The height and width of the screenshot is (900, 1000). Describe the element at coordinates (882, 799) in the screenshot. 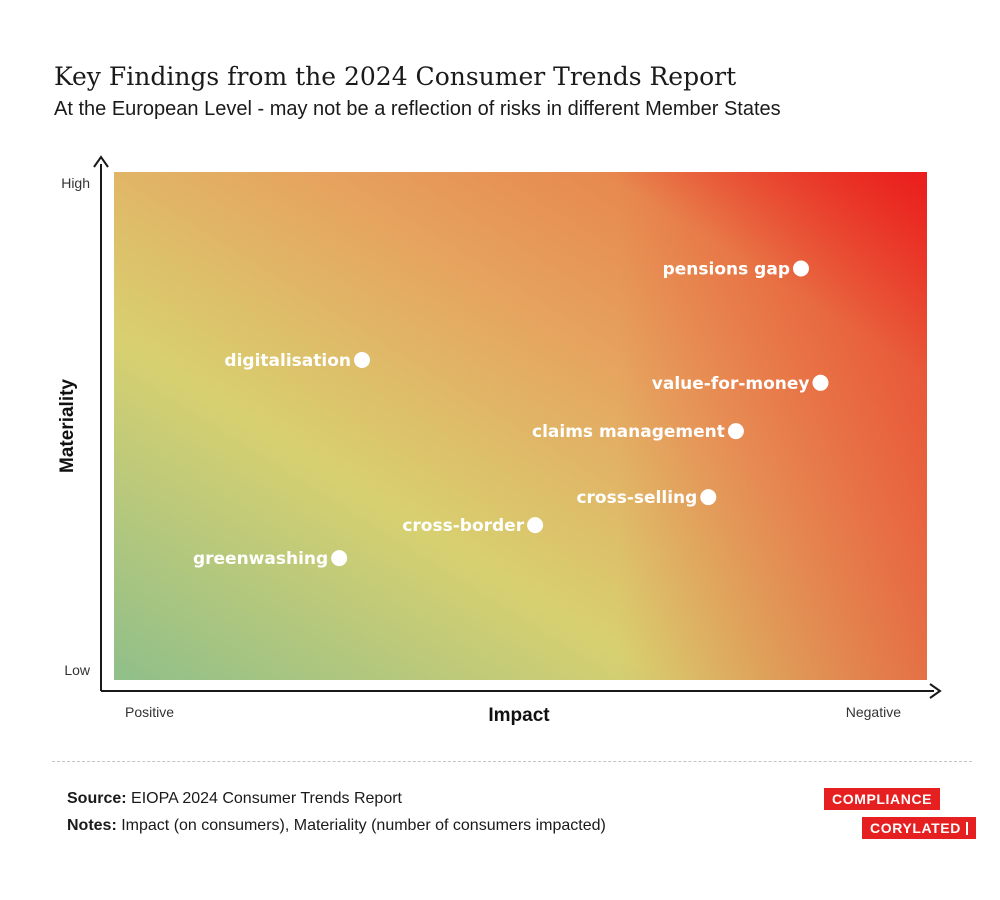

I see `logo-compliance: COMPLIANCE` at that location.